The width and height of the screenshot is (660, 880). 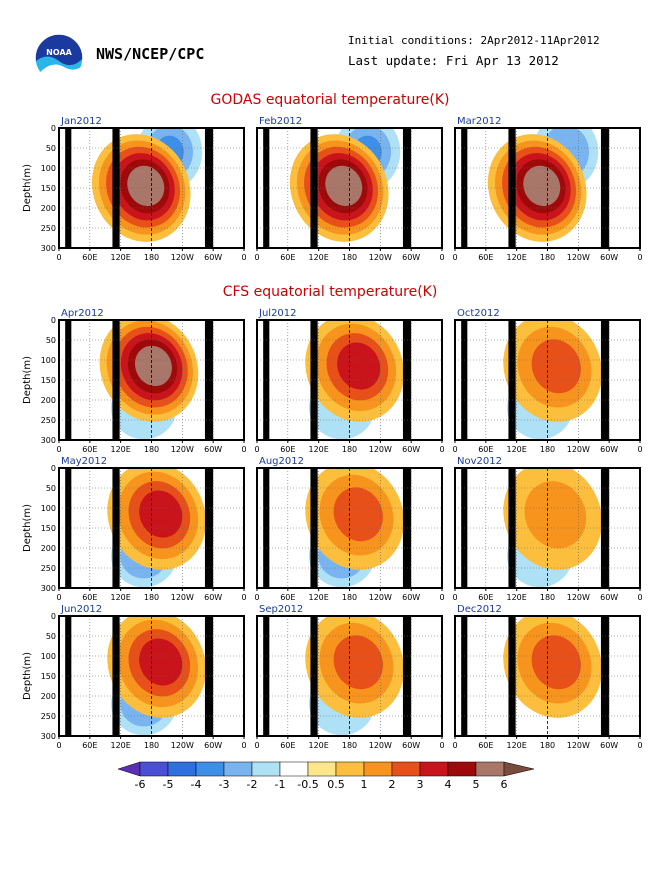 What do you see at coordinates (392, 784) in the screenshot?
I see `colorbar-label: 2` at bounding box center [392, 784].